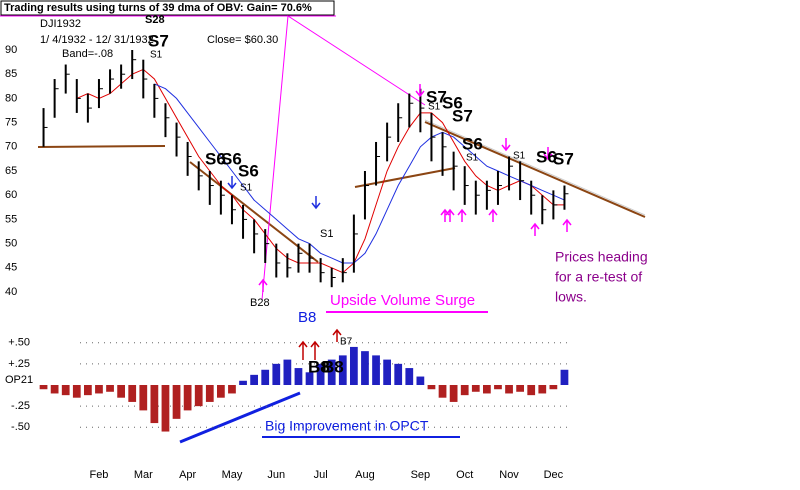 This screenshot has width=800, height=490. I want to click on y-tick-label: 70, so click(11, 147).